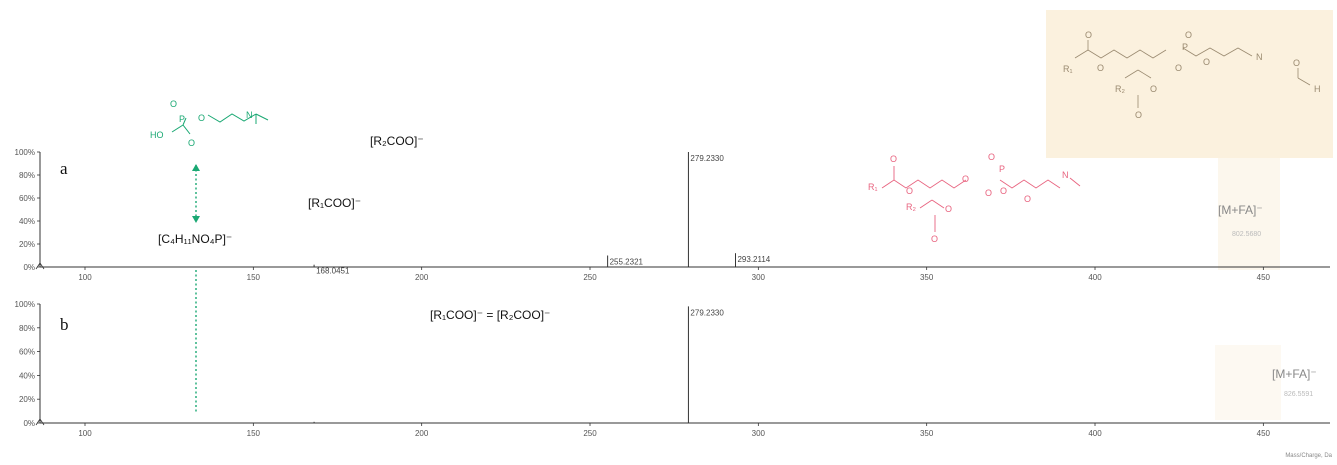 The image size is (1337, 465). I want to click on adduct-highlight-b, so click(1248, 382).